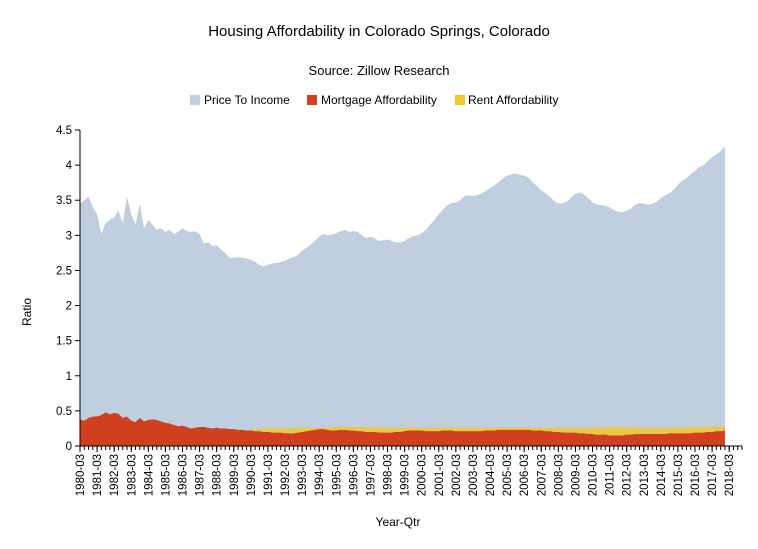  I want to click on x-tick-label: 1991-03, so click(269, 475).